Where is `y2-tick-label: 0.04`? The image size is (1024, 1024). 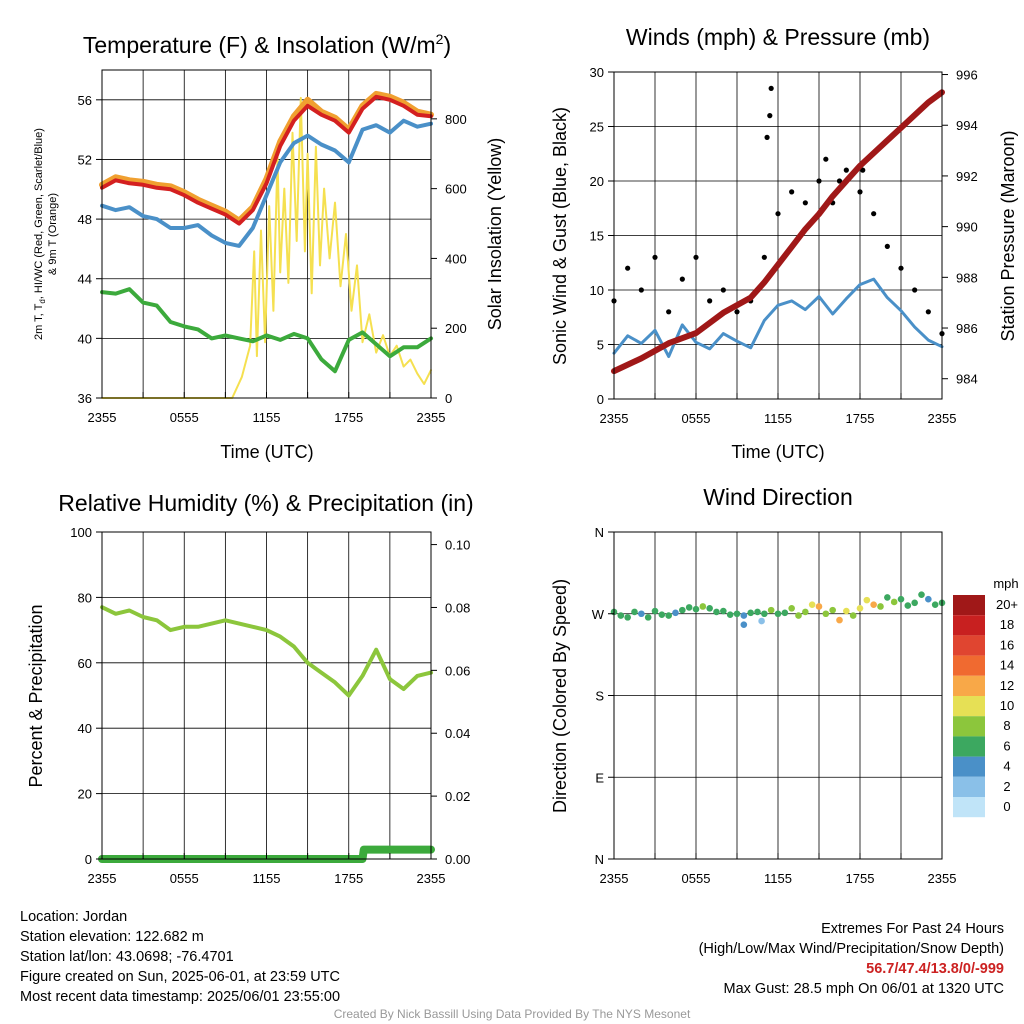
y2-tick-label: 0.04 is located at coordinates (457, 733).